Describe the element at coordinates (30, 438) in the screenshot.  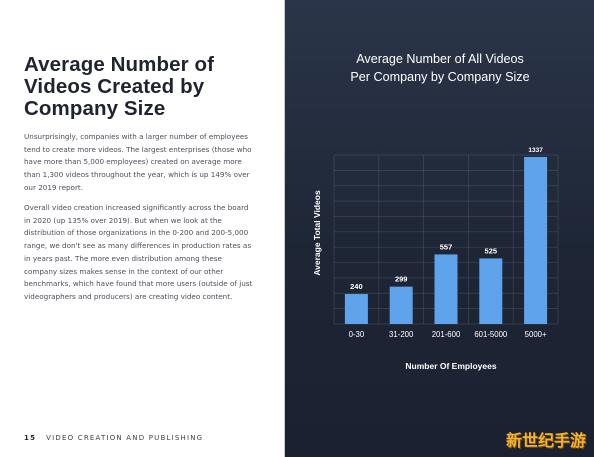
I see `page-number: 15` at that location.